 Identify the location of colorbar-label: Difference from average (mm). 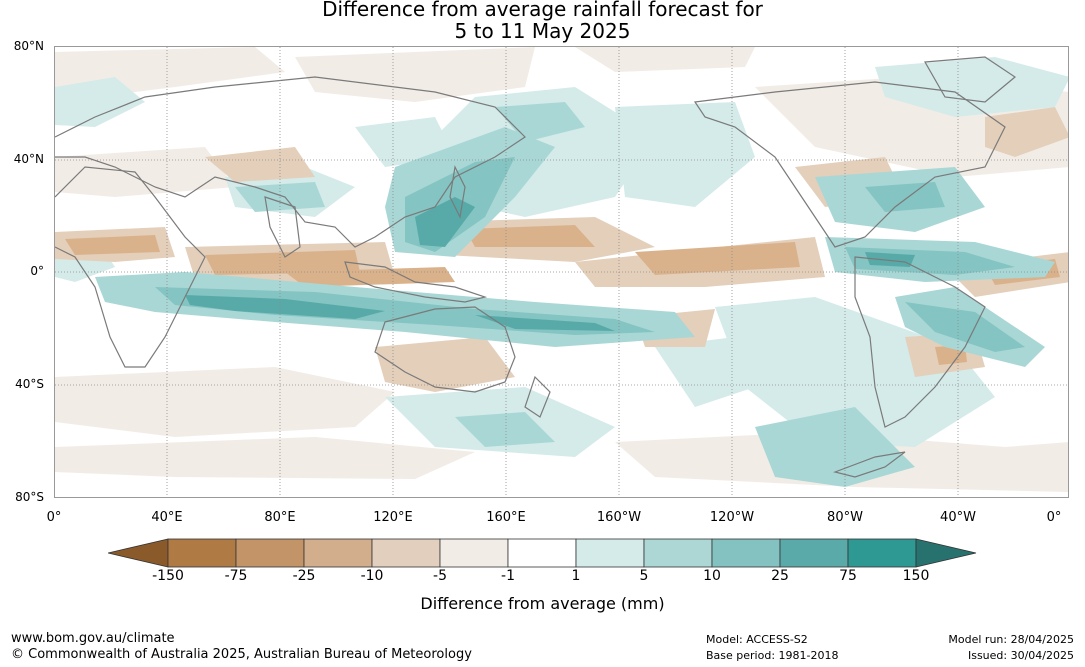
(542, 603).